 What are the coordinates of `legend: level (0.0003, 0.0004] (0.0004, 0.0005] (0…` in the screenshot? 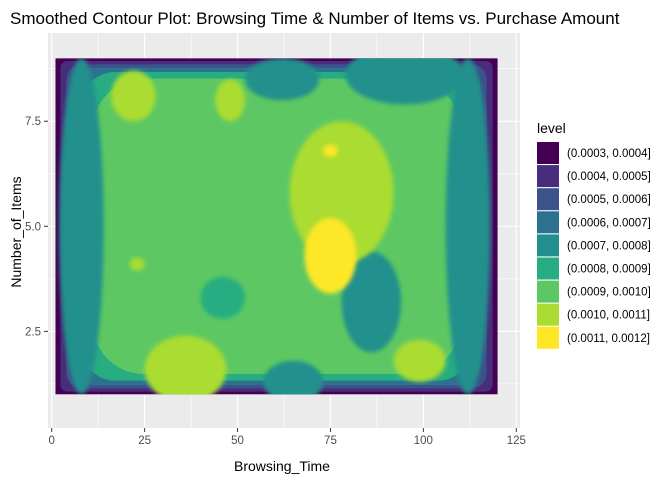 It's located at (594, 234).